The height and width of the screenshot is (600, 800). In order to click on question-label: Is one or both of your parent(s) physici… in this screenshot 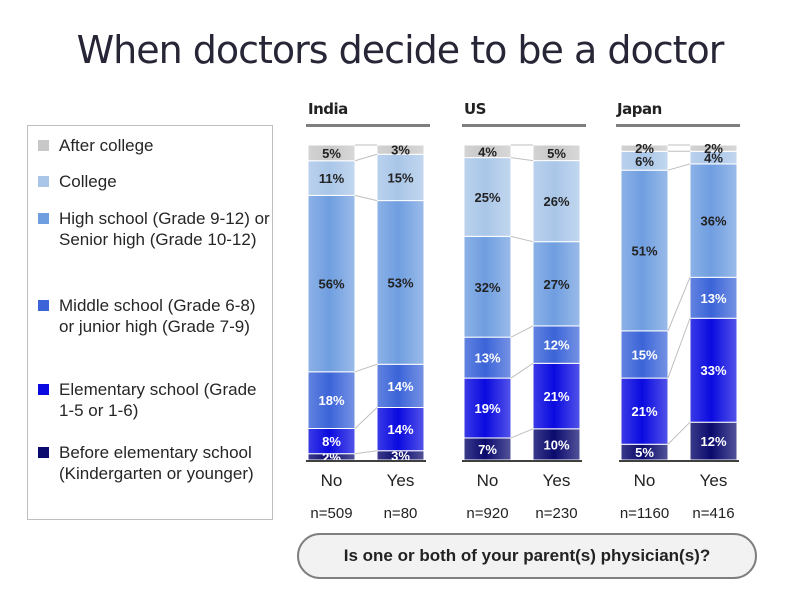, I will do `click(527, 556)`.